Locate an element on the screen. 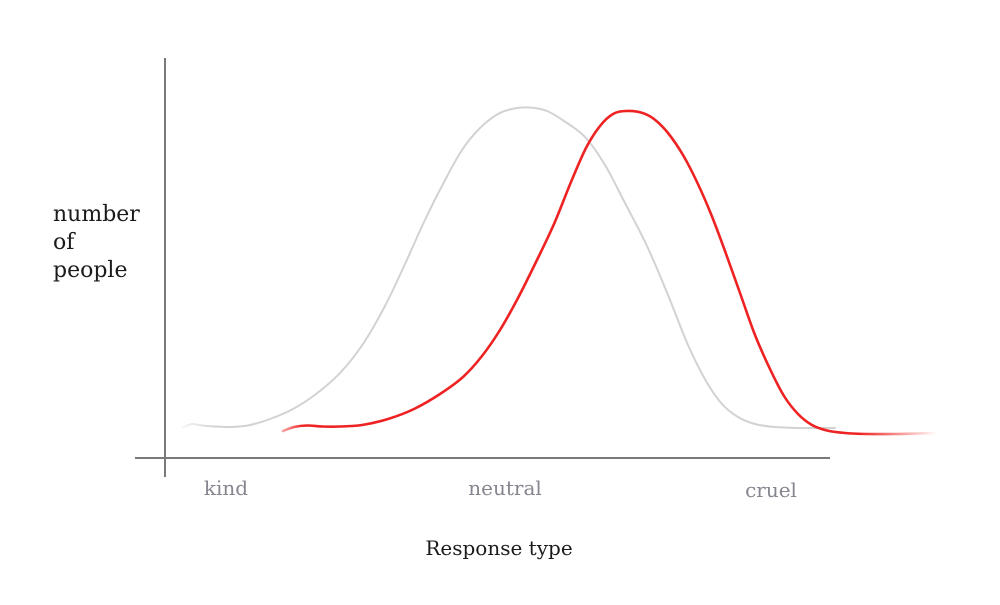  x-tick-label-neutral: neutral is located at coordinates (505, 488).